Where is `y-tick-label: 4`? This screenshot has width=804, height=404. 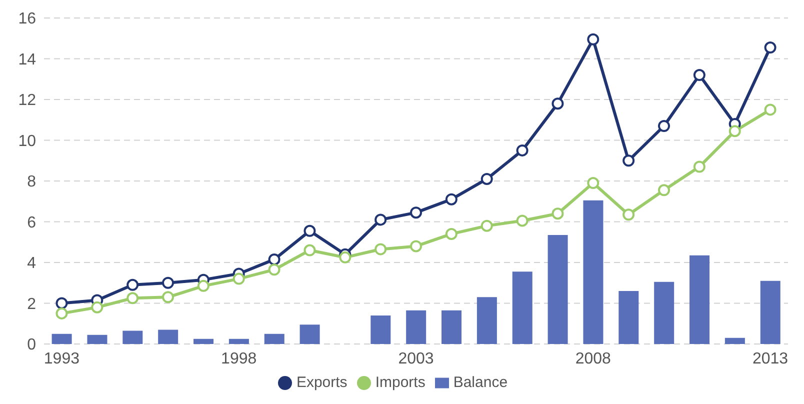
y-tick-label: 4 is located at coordinates (31, 263).